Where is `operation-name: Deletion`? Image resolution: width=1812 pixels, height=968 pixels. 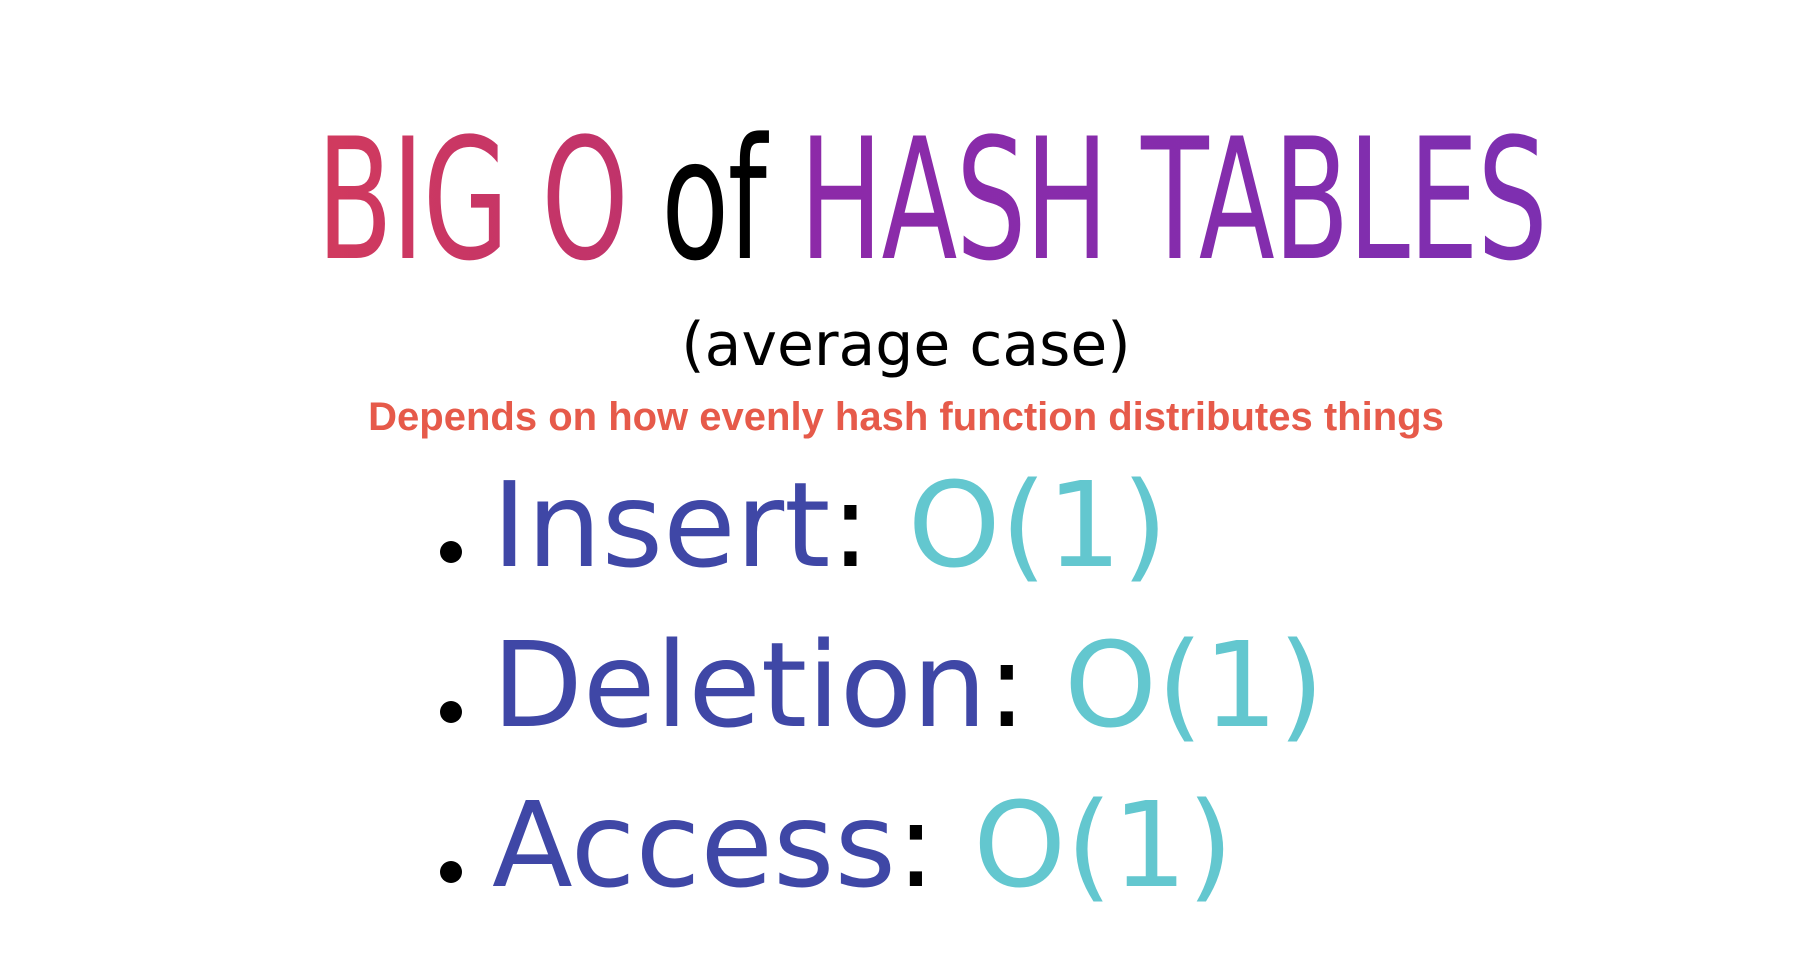 operation-name: Deletion is located at coordinates (739, 685).